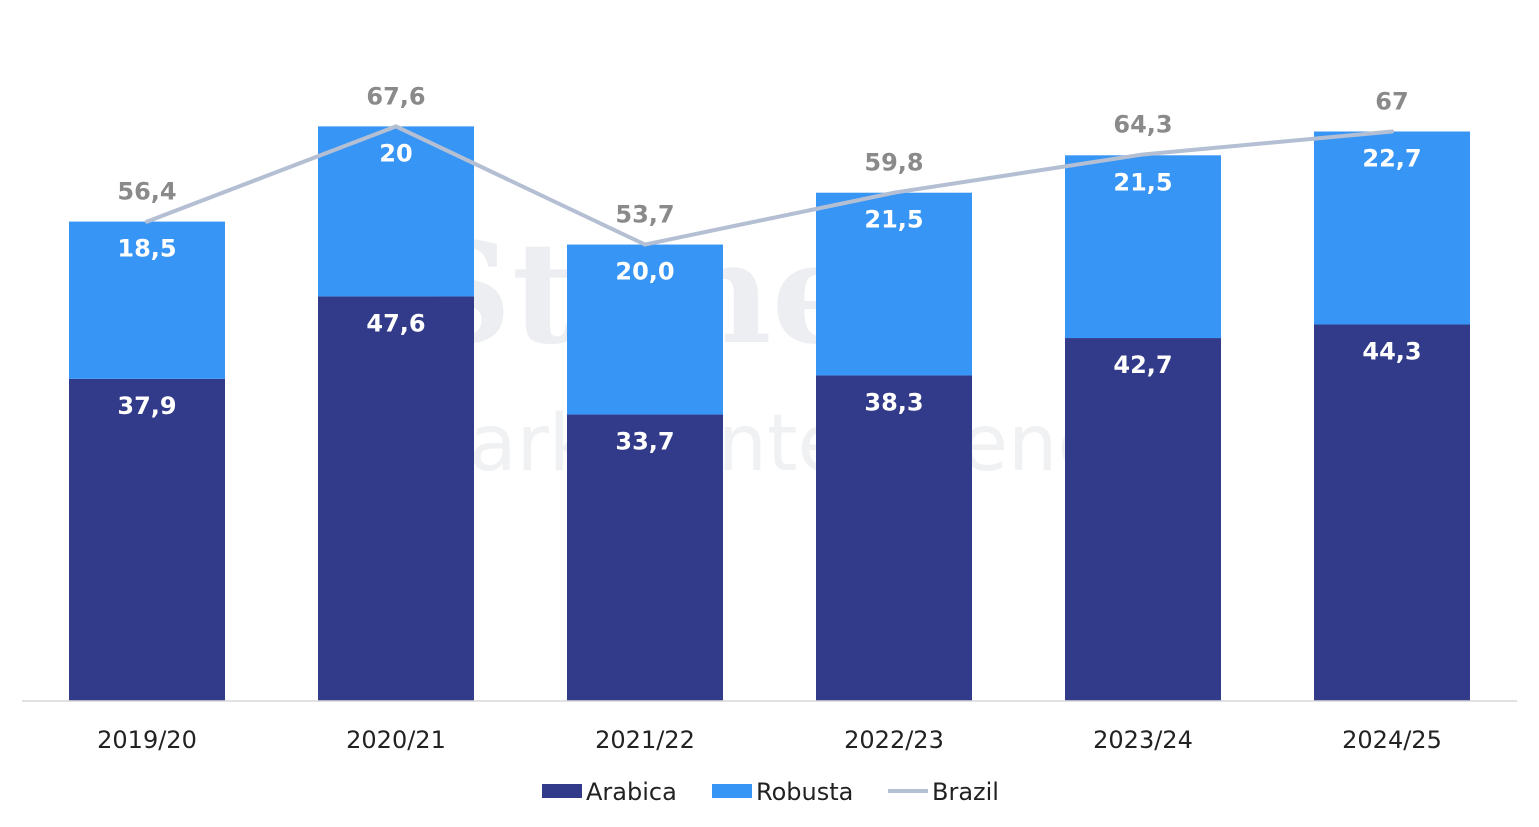 This screenshot has height=827, width=1539. I want to click on arabica-data-label: 42,7, so click(1142, 365).